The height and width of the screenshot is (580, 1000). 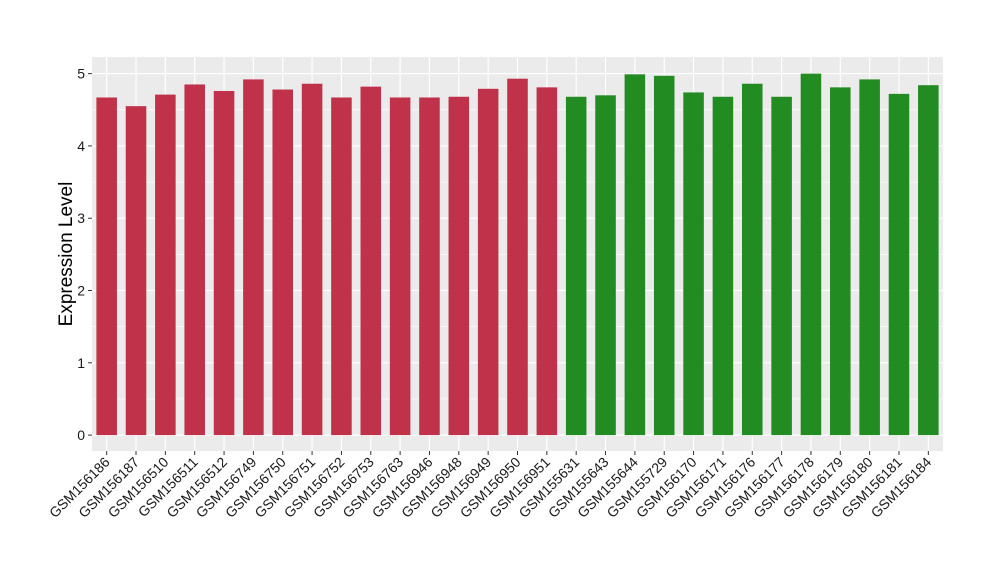 What do you see at coordinates (899, 264) in the screenshot?
I see `bar-gsm156181` at bounding box center [899, 264].